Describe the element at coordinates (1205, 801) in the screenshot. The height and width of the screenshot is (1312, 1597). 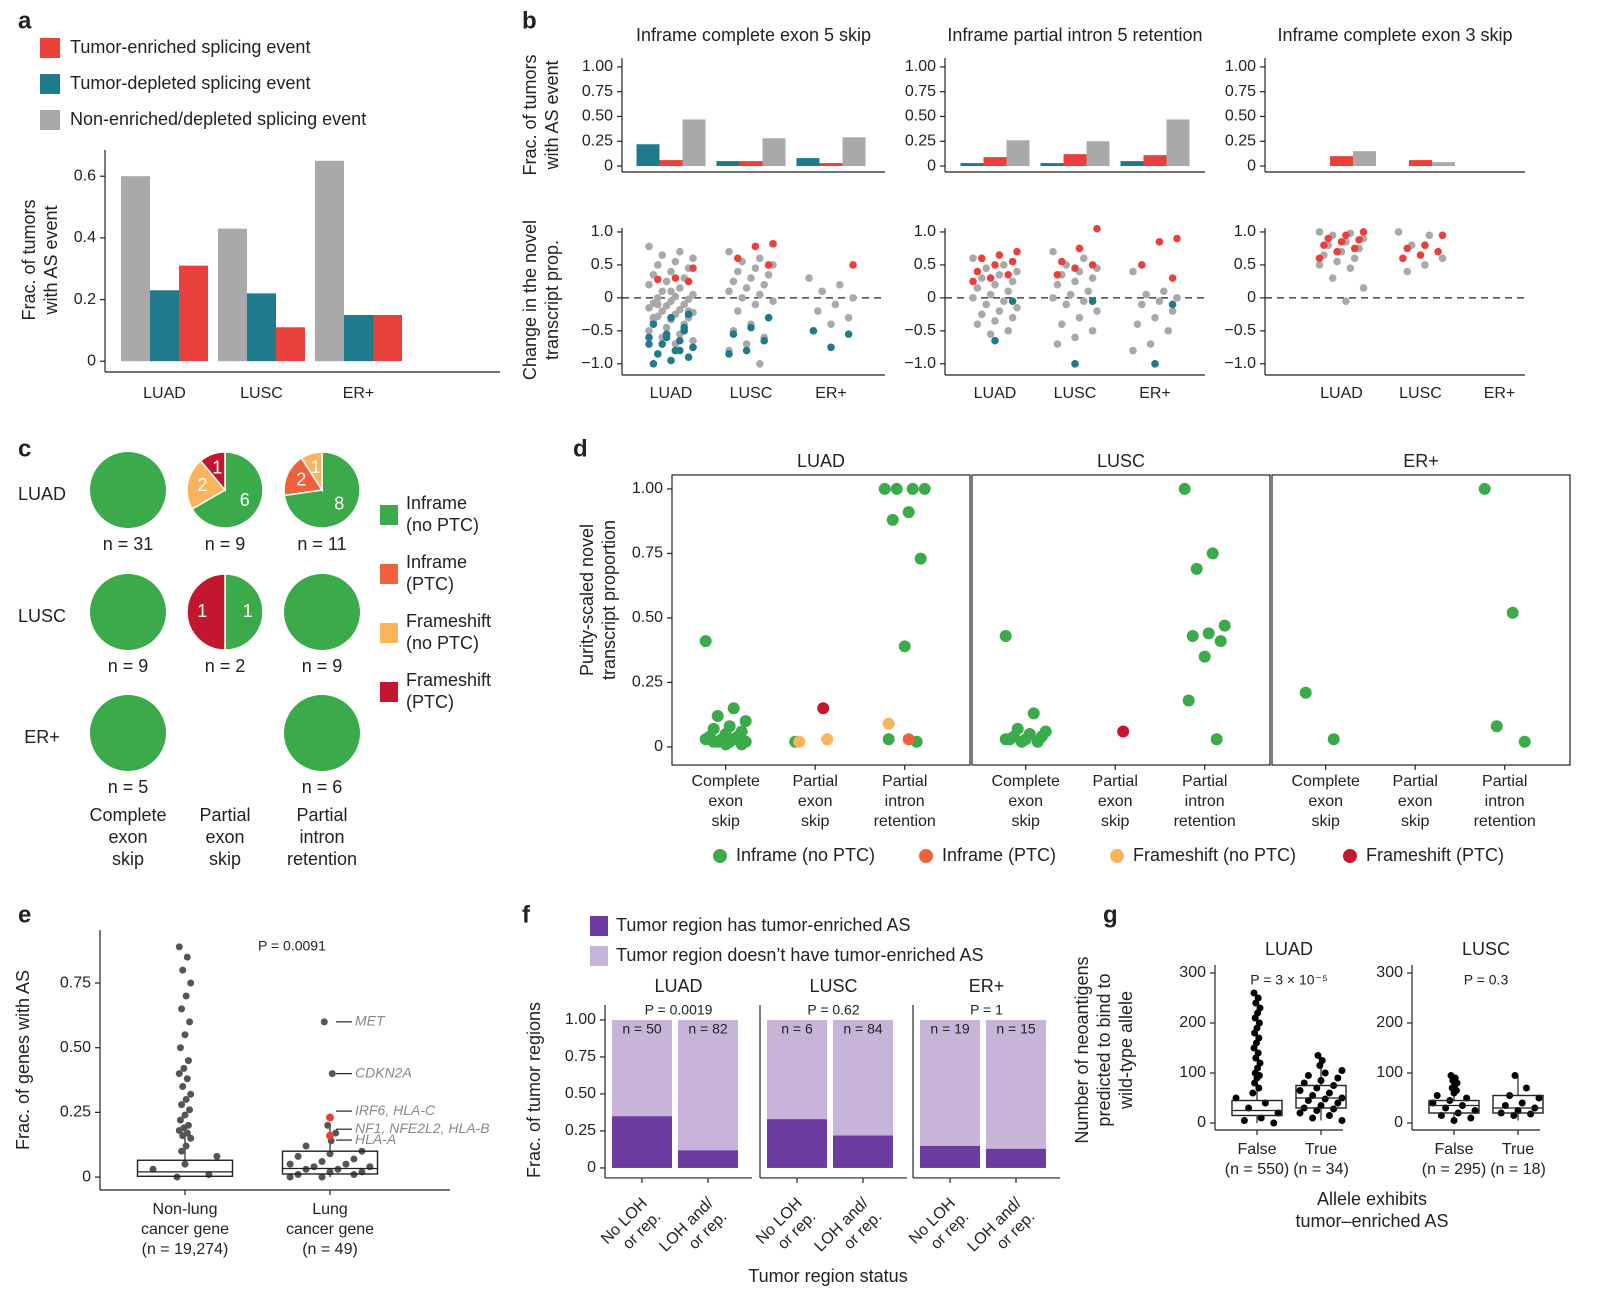
I see `x-tick-label-line: intron` at that location.